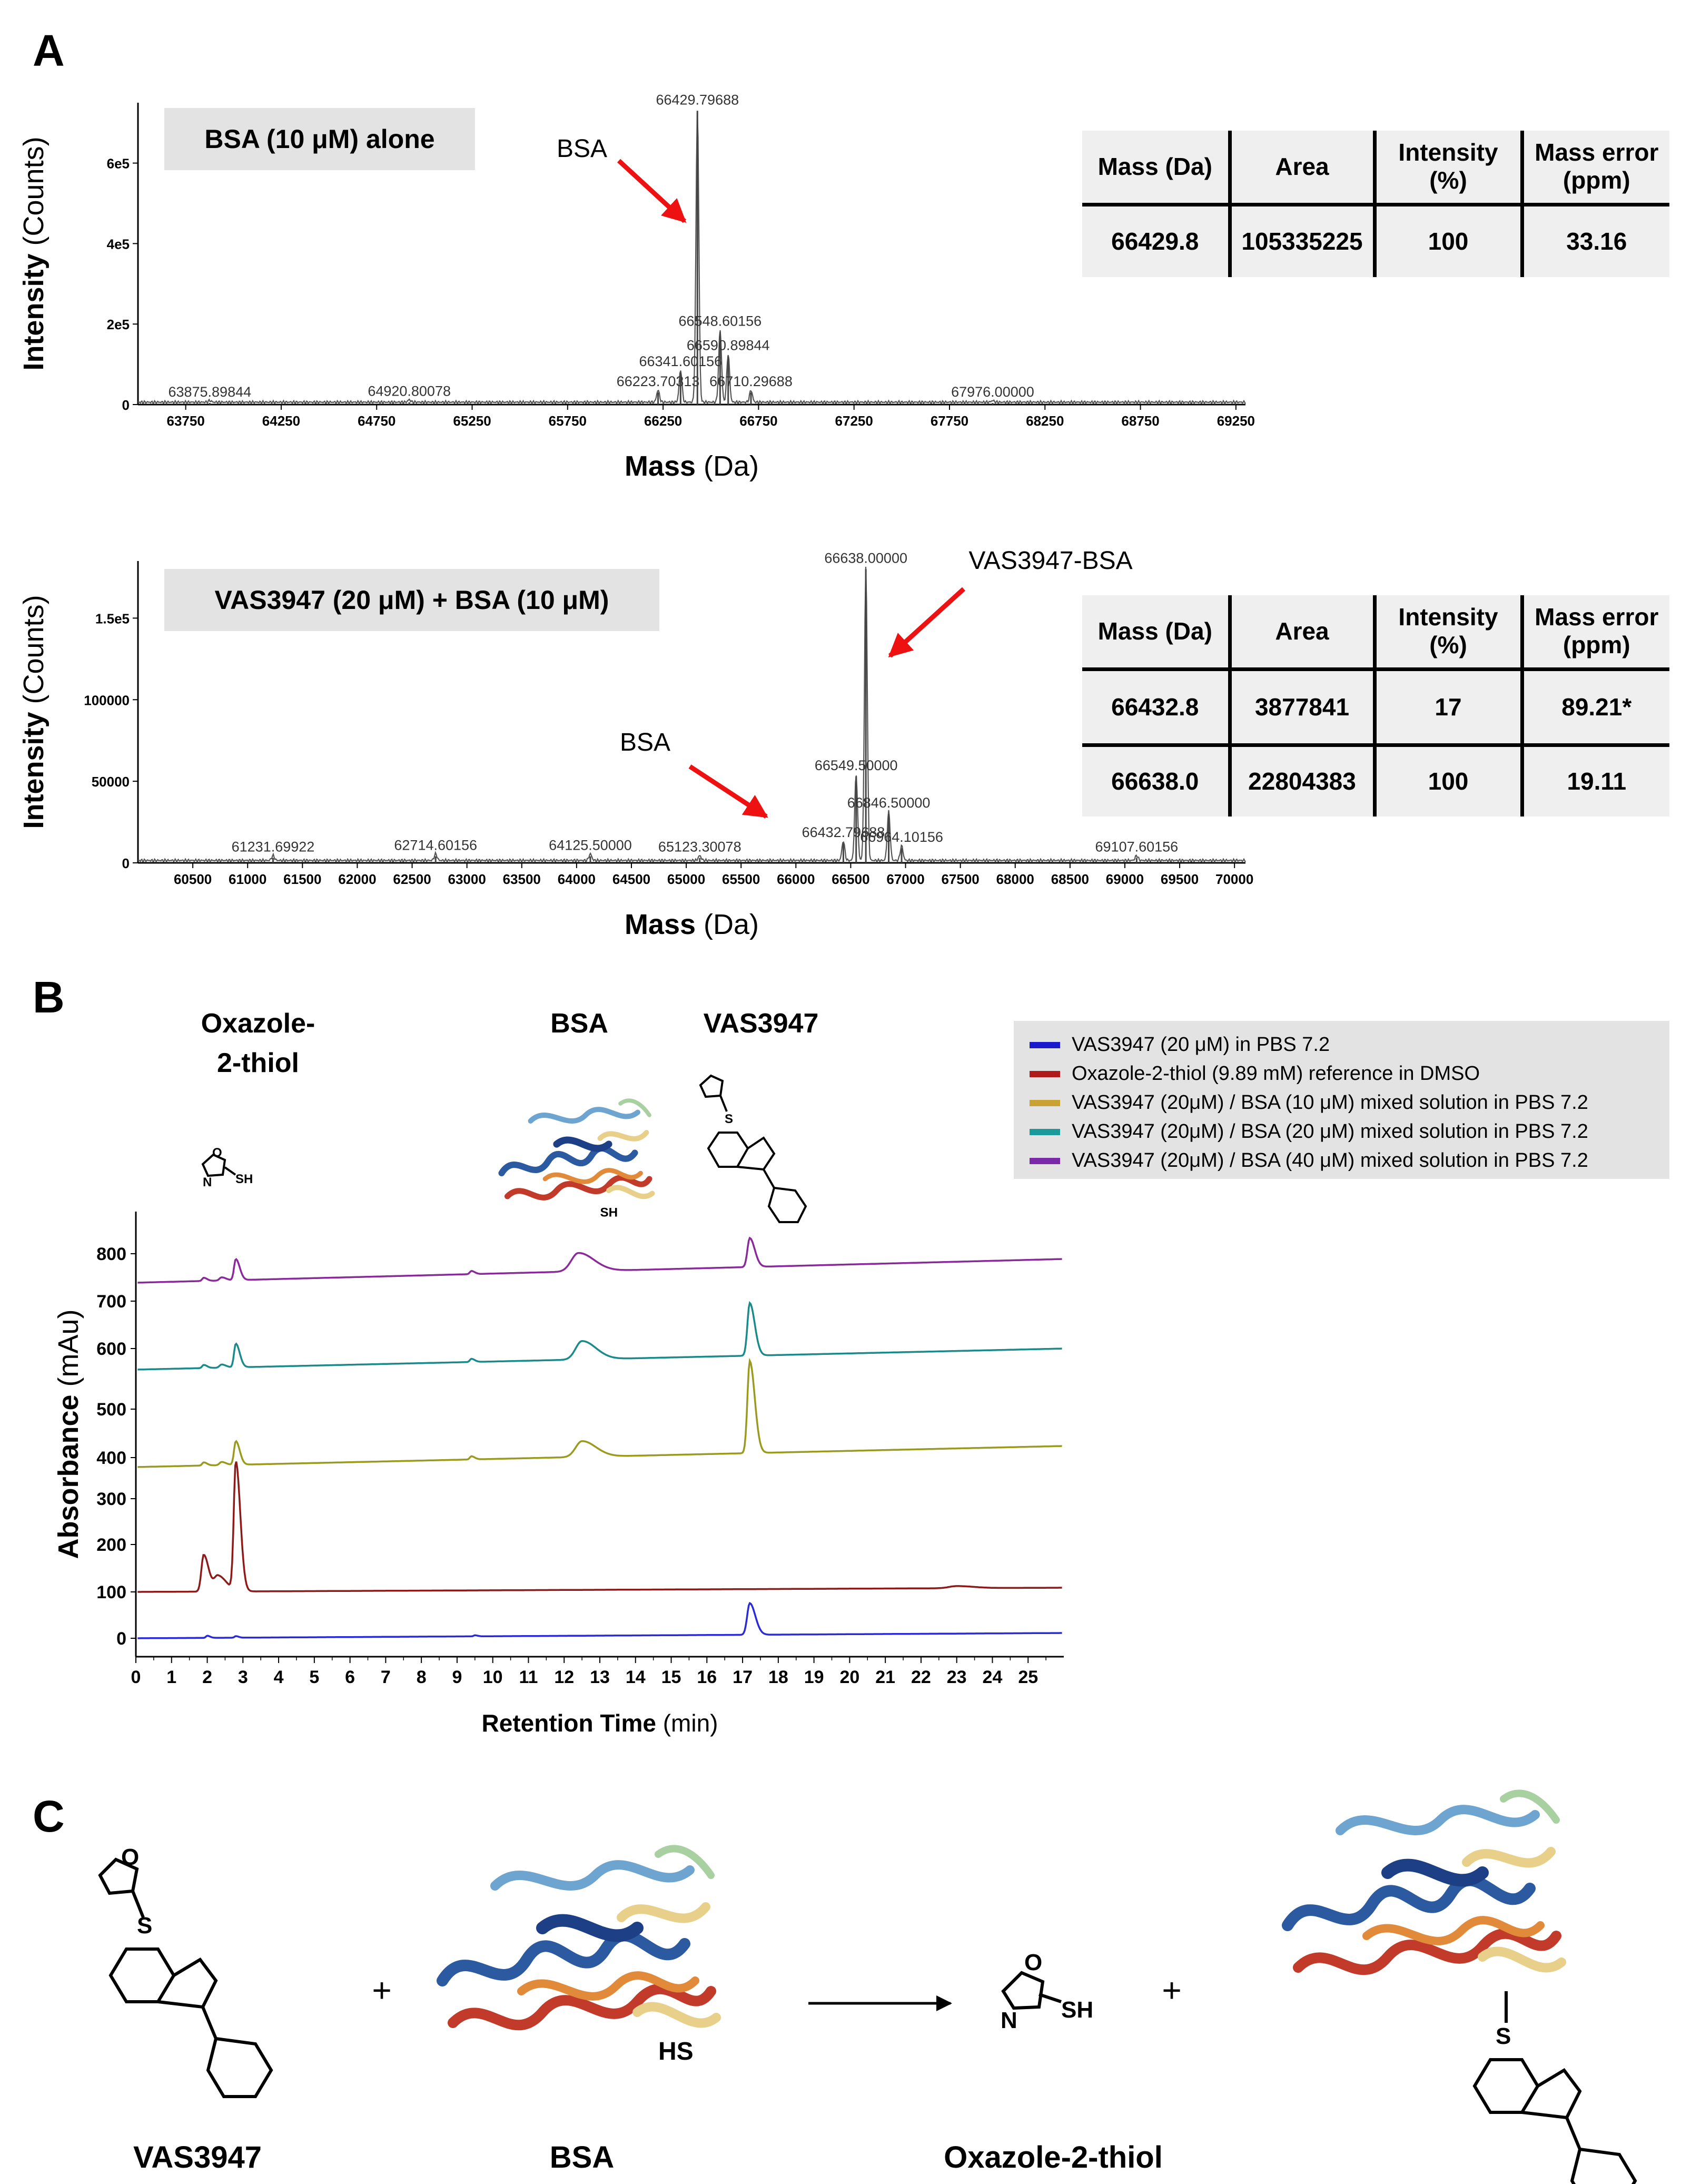  What do you see at coordinates (1594, 706) in the screenshot?
I see `table-cell: 89.21*` at bounding box center [1594, 706].